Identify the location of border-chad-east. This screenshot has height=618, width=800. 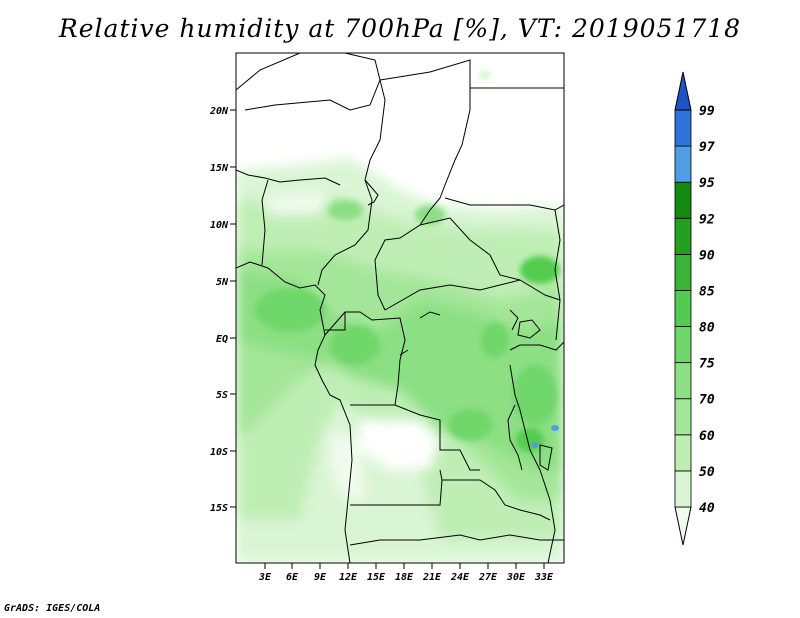
(422, 210).